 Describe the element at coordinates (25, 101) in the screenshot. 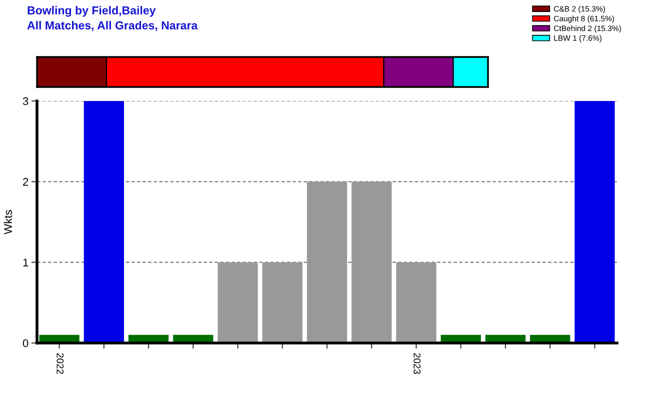

I see `y-tick-label: 3` at that location.